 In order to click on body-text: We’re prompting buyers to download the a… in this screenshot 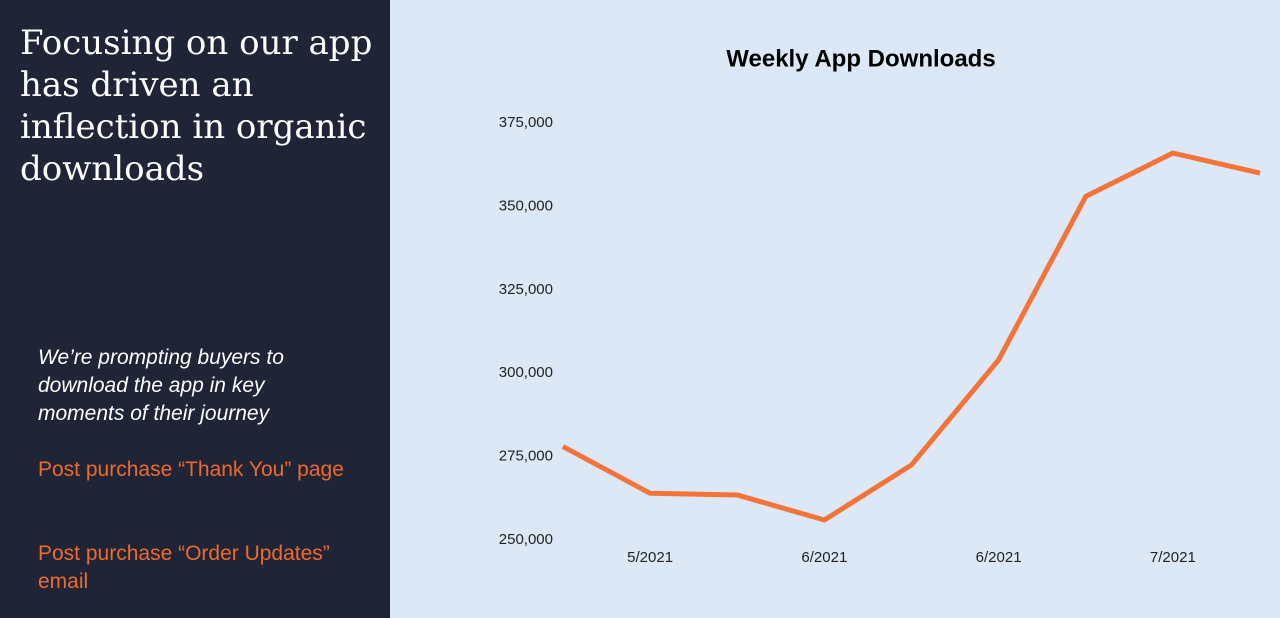, I will do `click(161, 385)`.